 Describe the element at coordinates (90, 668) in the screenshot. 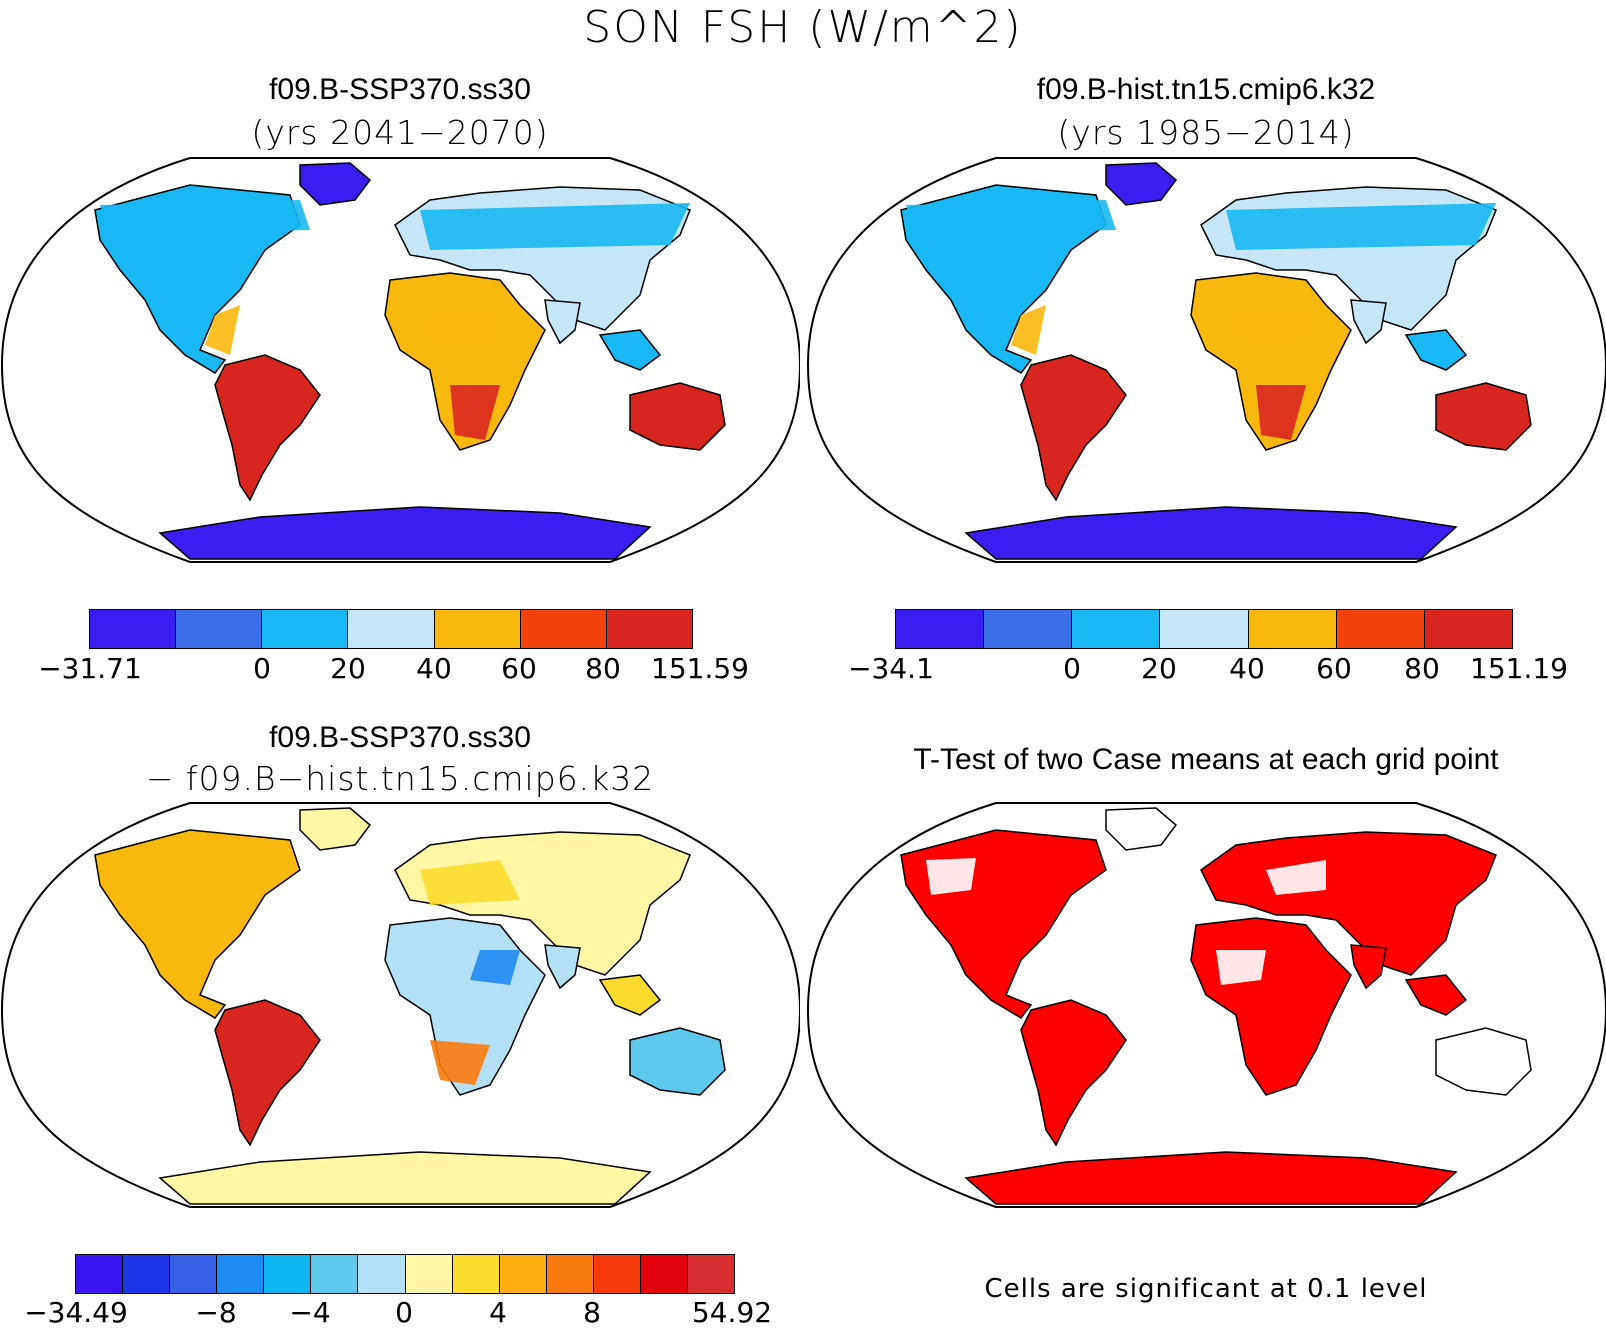

I see `colorbar-tl-tick: −31.71` at that location.